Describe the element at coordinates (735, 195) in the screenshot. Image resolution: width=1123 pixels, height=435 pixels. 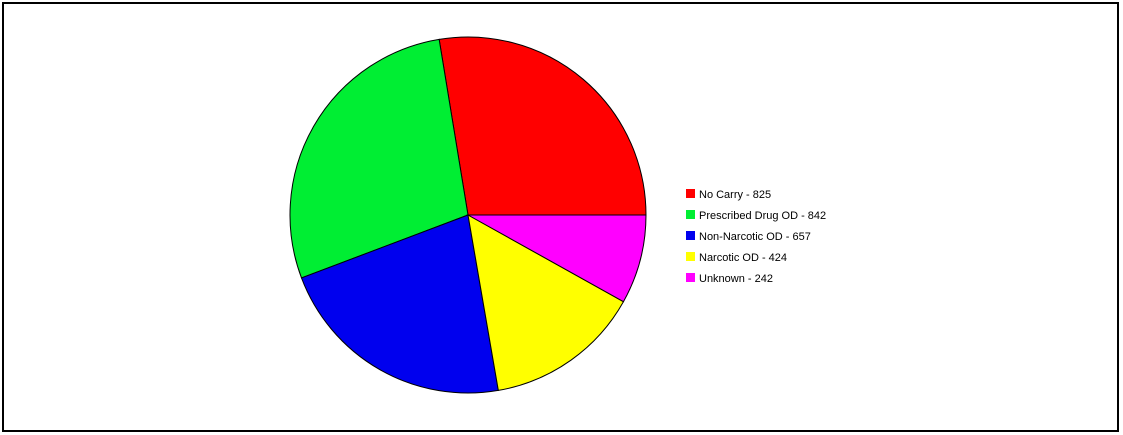
I see `legend-label-0: No Carry - 825` at that location.